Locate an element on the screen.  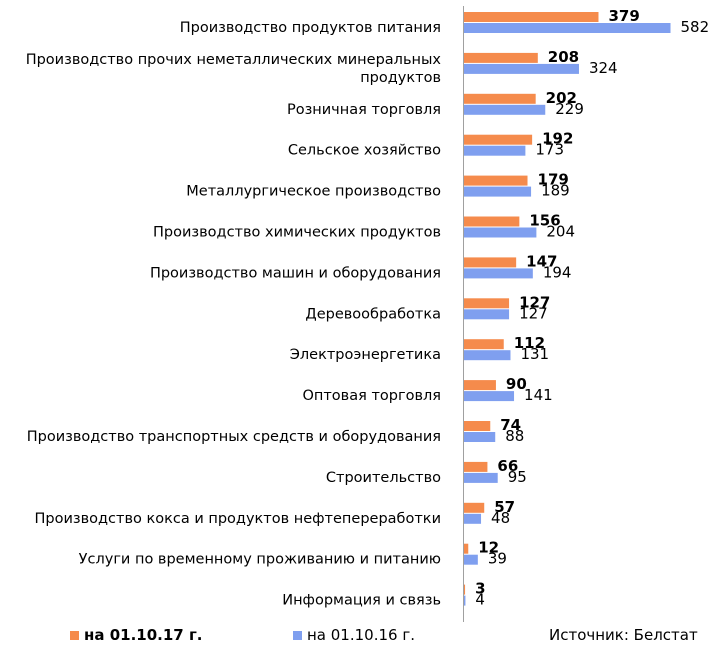
source-note: Источник: Белстат is located at coordinates (623, 635).